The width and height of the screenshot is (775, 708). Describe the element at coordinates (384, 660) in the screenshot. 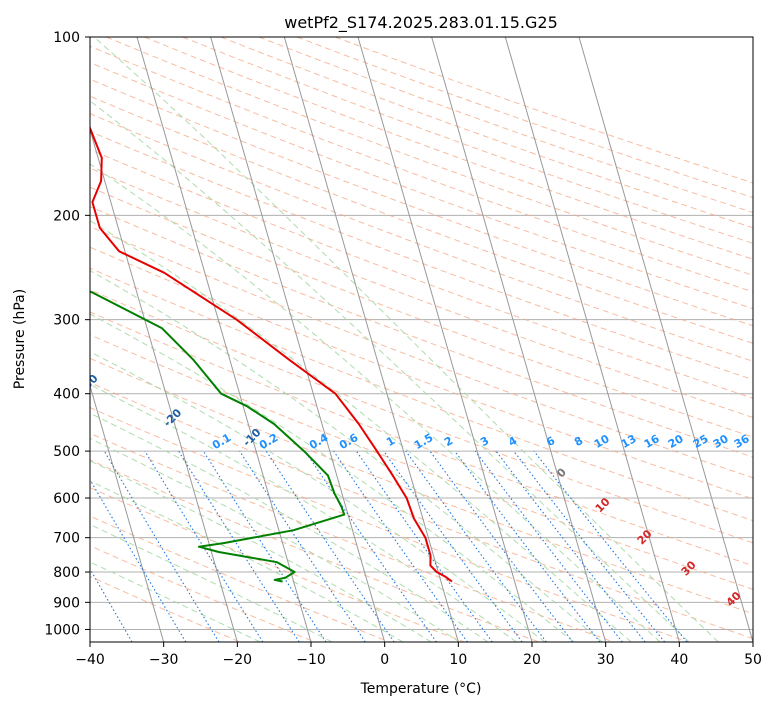

I see `x-tick-label: 0` at that location.